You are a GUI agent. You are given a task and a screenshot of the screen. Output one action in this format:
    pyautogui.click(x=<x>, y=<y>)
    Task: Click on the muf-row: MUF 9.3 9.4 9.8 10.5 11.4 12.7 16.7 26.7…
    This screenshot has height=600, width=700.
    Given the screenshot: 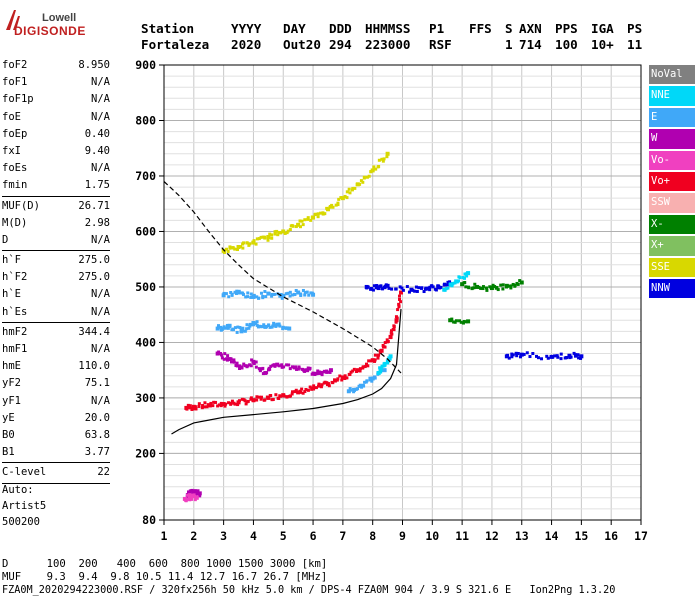 What is the action you would take?
    pyautogui.click(x=165, y=577)
    